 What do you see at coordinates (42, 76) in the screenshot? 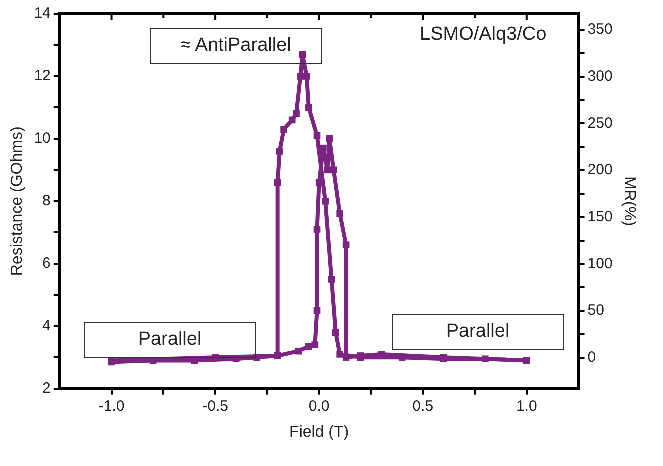
I see `y-tick-label: 12` at bounding box center [42, 76].